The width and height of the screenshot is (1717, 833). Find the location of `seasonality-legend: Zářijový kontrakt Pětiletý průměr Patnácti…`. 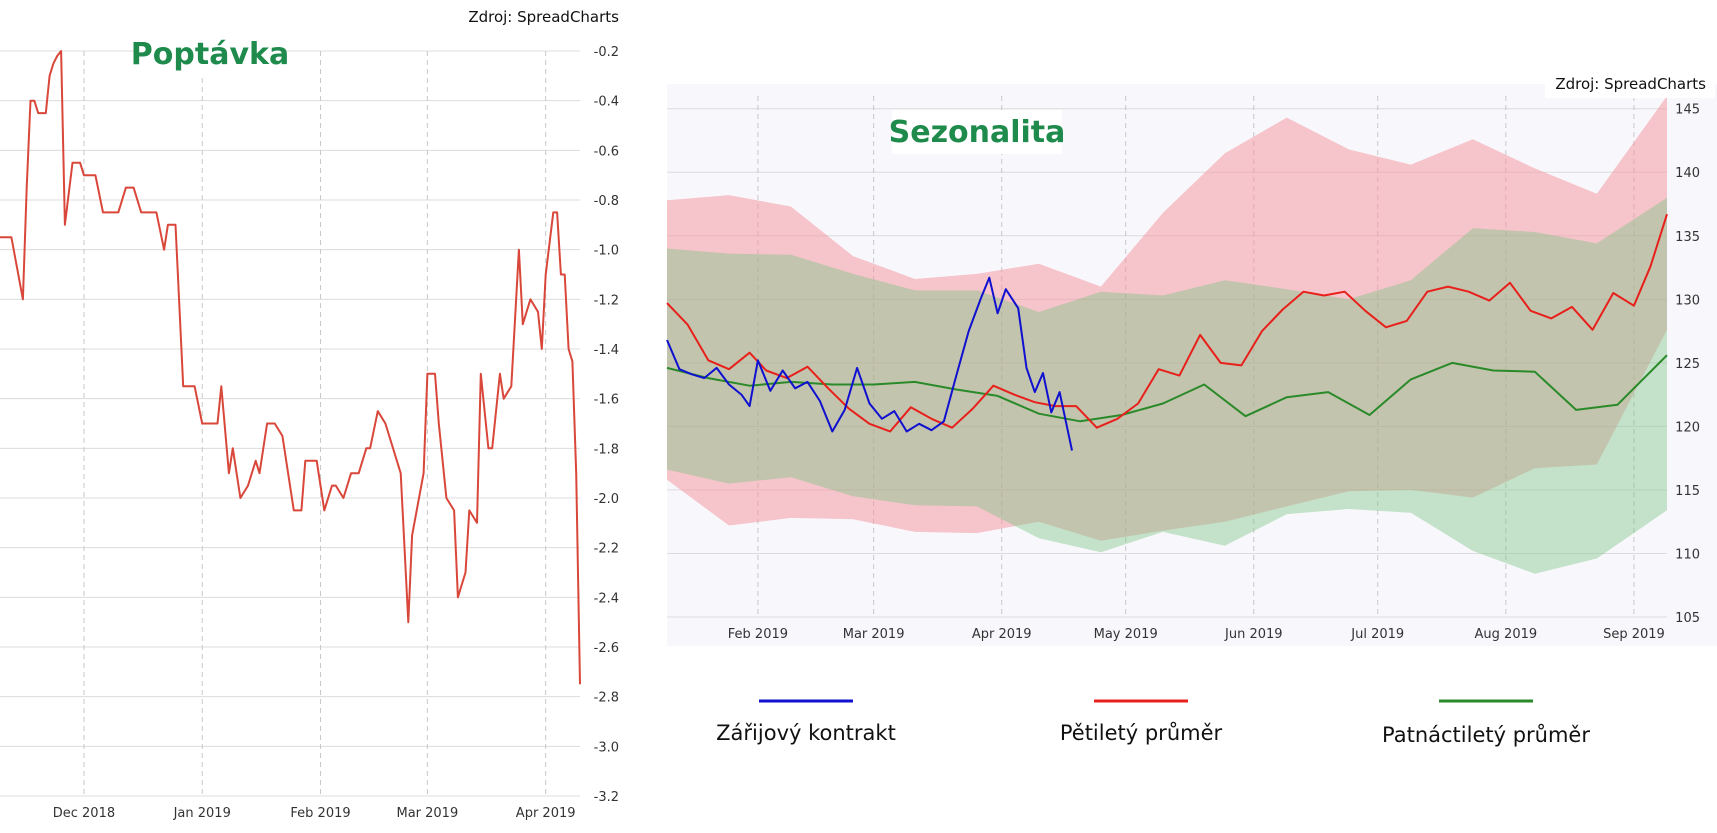

seasonality-legend: Zářijový kontrakt Pětiletý průměr Patnácti… is located at coordinates (1153, 723).